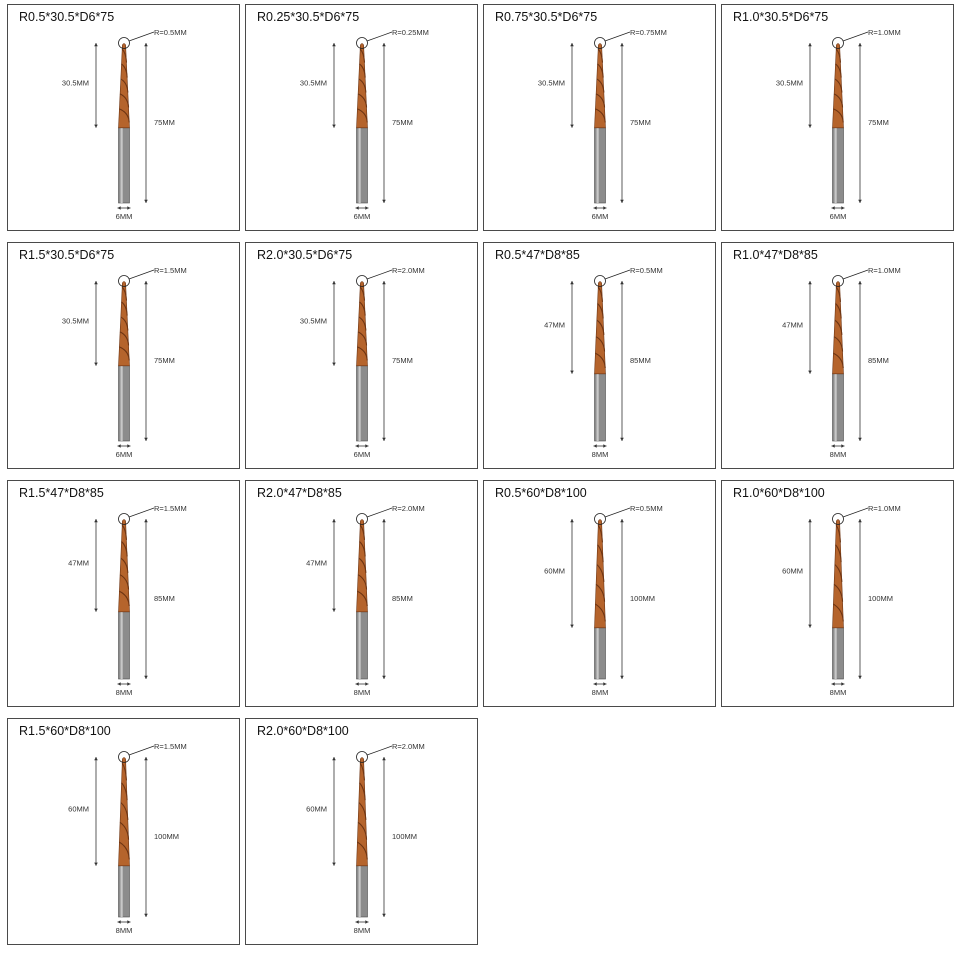 The height and width of the screenshot is (958, 960). What do you see at coordinates (603, 600) in the screenshot?
I see `end-mill-drawing: R=0.5MM 60MM 100MM 8MM` at bounding box center [603, 600].